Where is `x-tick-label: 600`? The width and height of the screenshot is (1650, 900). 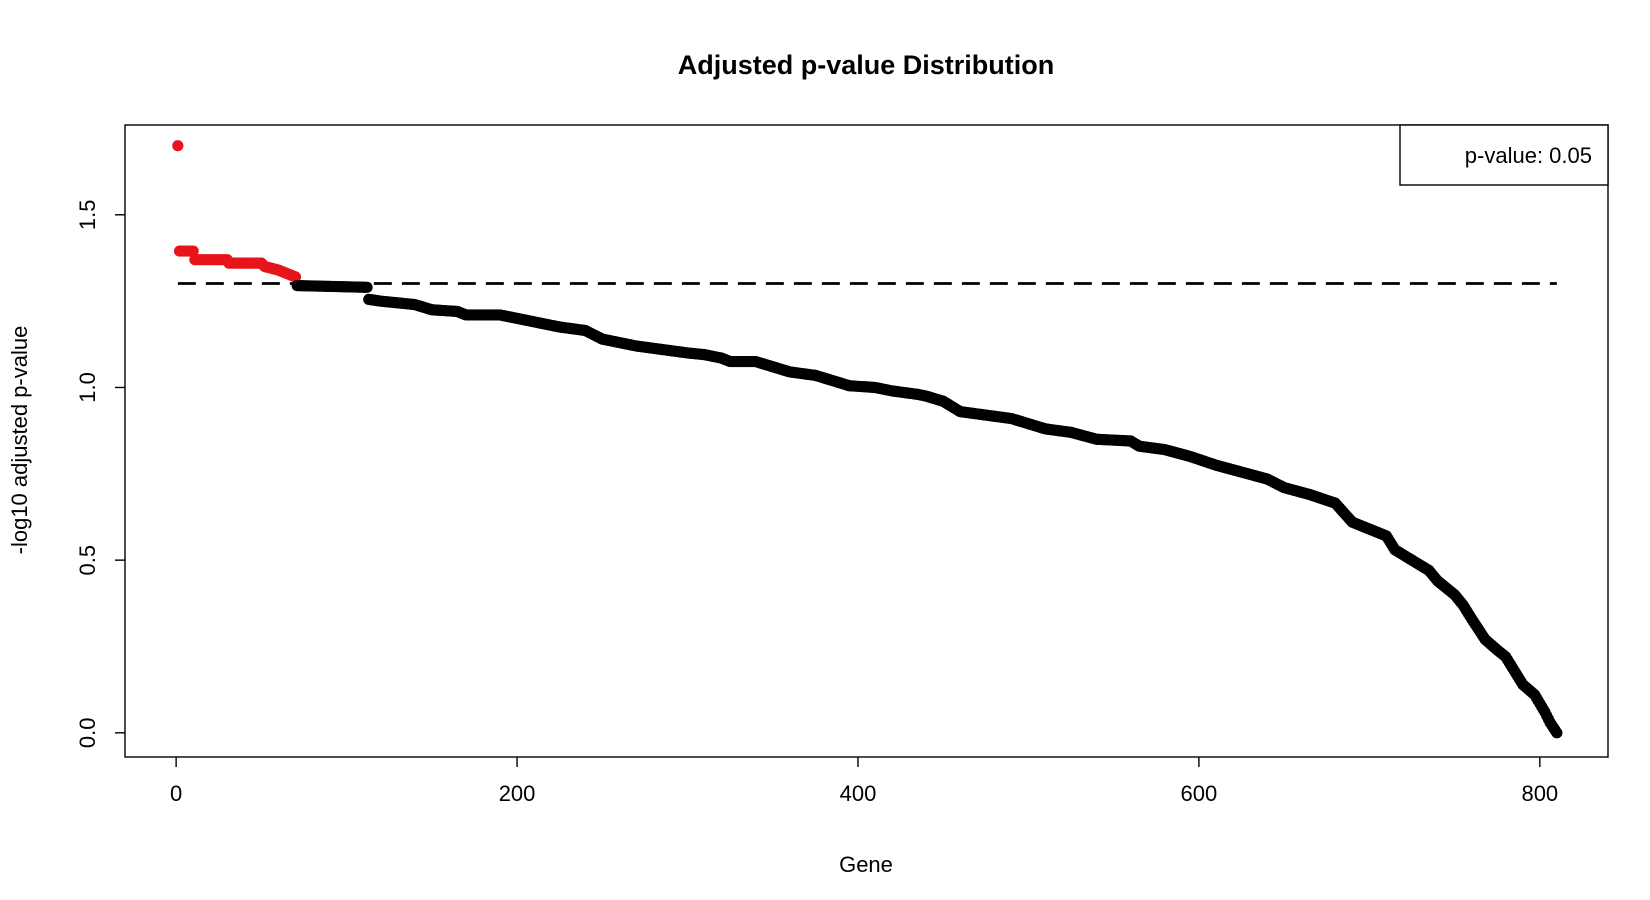 x-tick-label: 600 is located at coordinates (1199, 793).